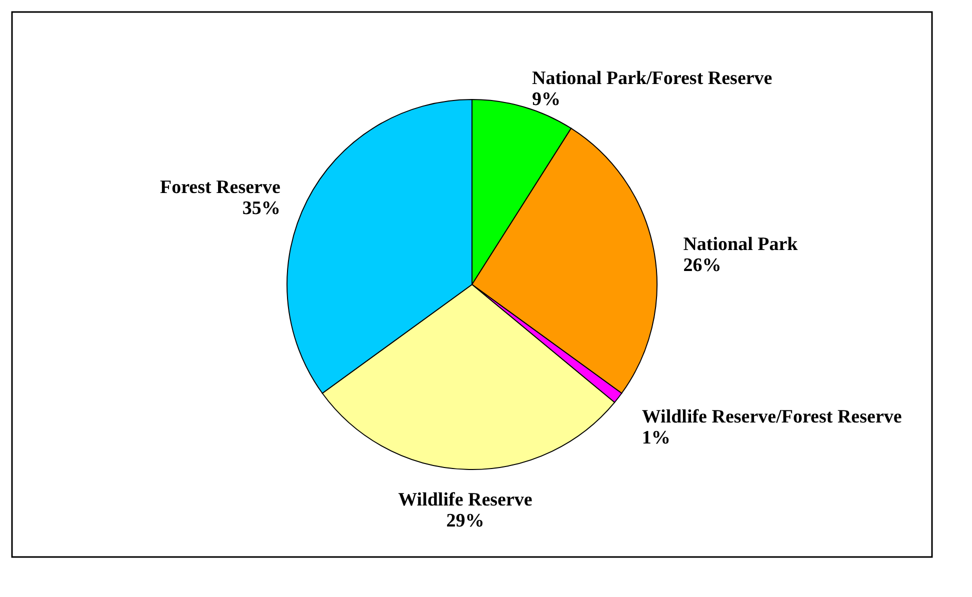 The width and height of the screenshot is (972, 597). Describe the element at coordinates (702, 265) in the screenshot. I see `data-label: 26%` at that location.